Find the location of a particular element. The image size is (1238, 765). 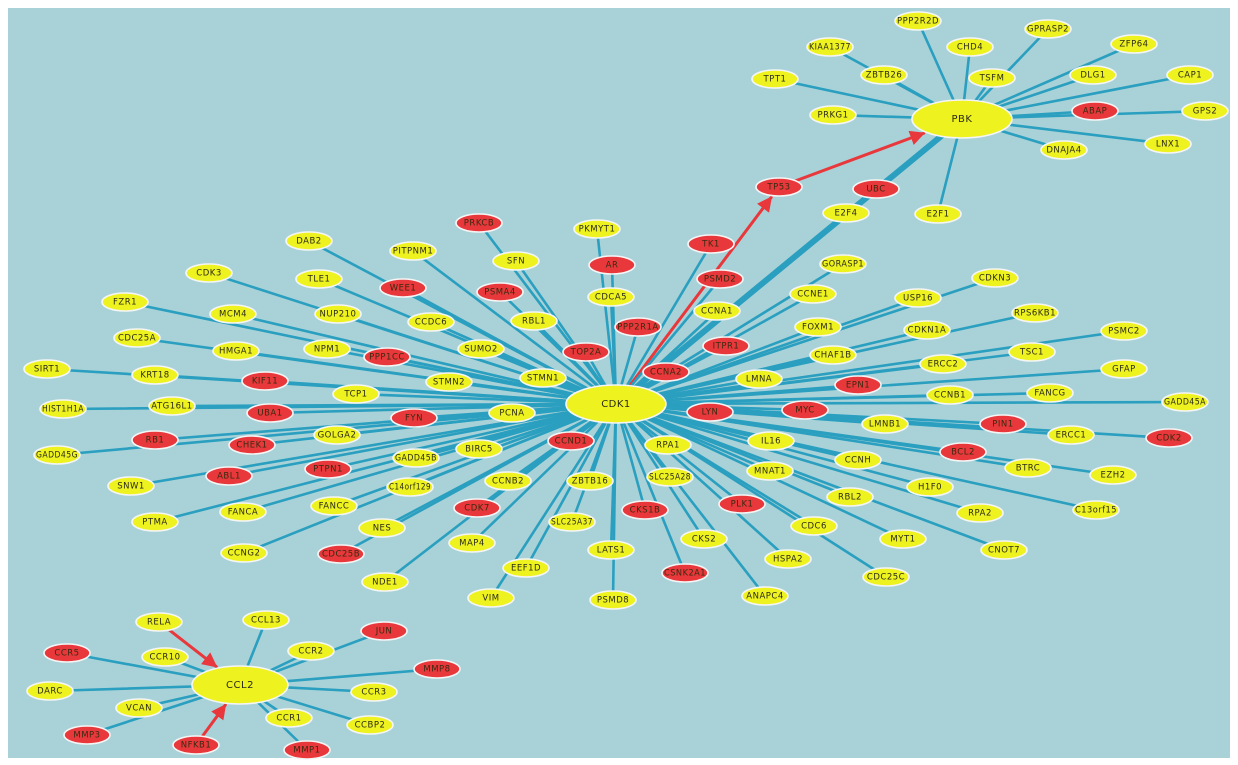

node-dab2: DAB2 is located at coordinates (309, 241).